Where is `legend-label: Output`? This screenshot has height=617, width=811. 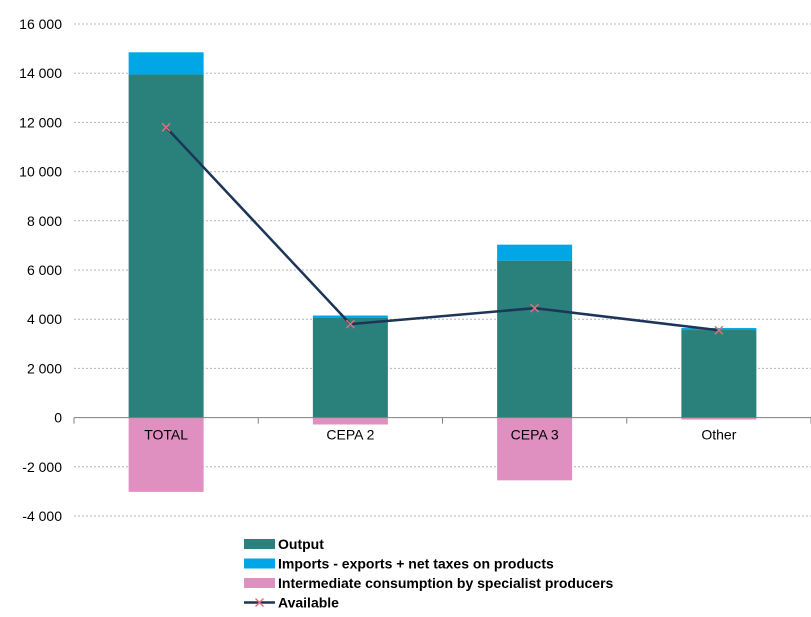 legend-label: Output is located at coordinates (301, 544).